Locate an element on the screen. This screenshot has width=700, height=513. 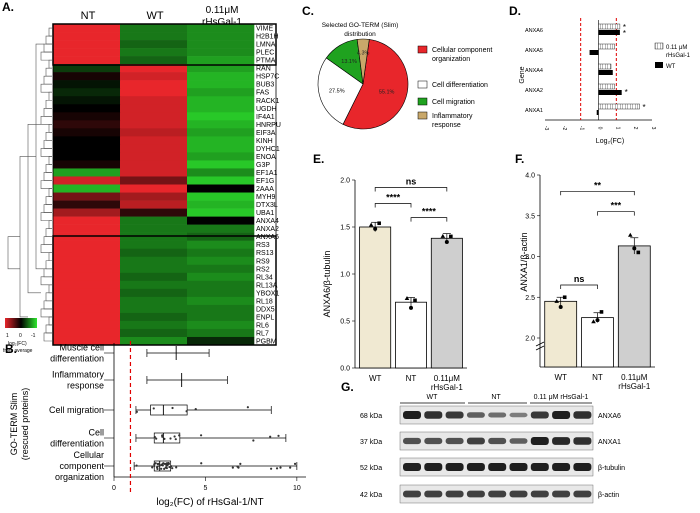
heatmap-gene-label: EF1A1 is located at coordinates (267, 173).